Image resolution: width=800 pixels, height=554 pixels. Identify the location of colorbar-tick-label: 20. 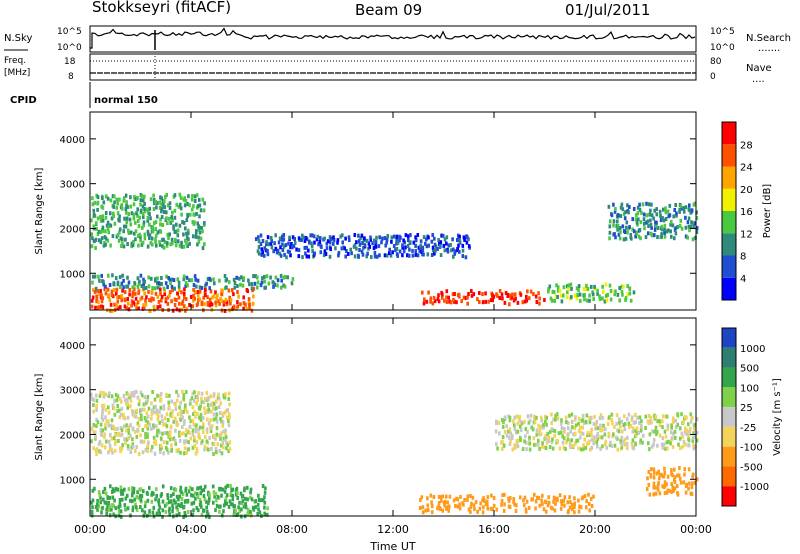
(746, 190).